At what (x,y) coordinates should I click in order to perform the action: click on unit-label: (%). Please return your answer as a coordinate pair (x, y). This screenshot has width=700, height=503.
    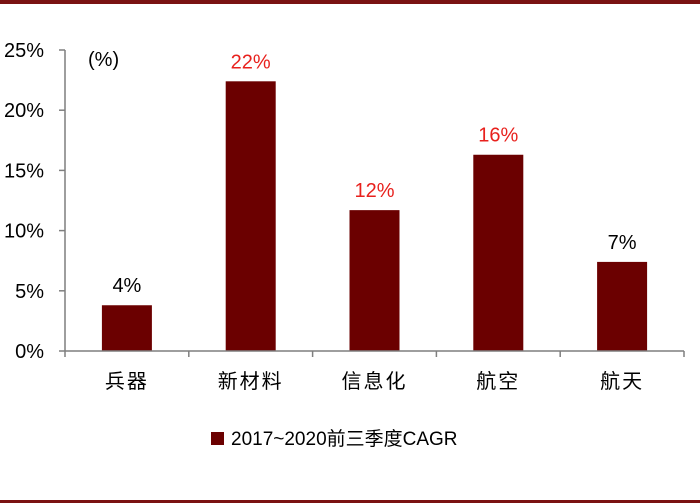
    Looking at the image, I should click on (103, 60).